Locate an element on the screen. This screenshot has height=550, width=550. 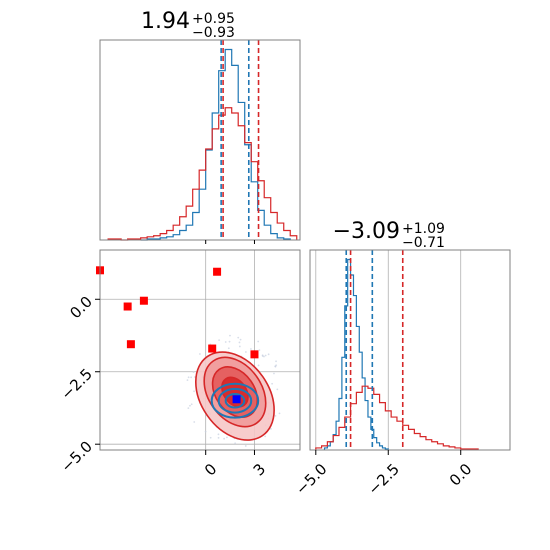
contour-frame is located at coordinates (200, 350).